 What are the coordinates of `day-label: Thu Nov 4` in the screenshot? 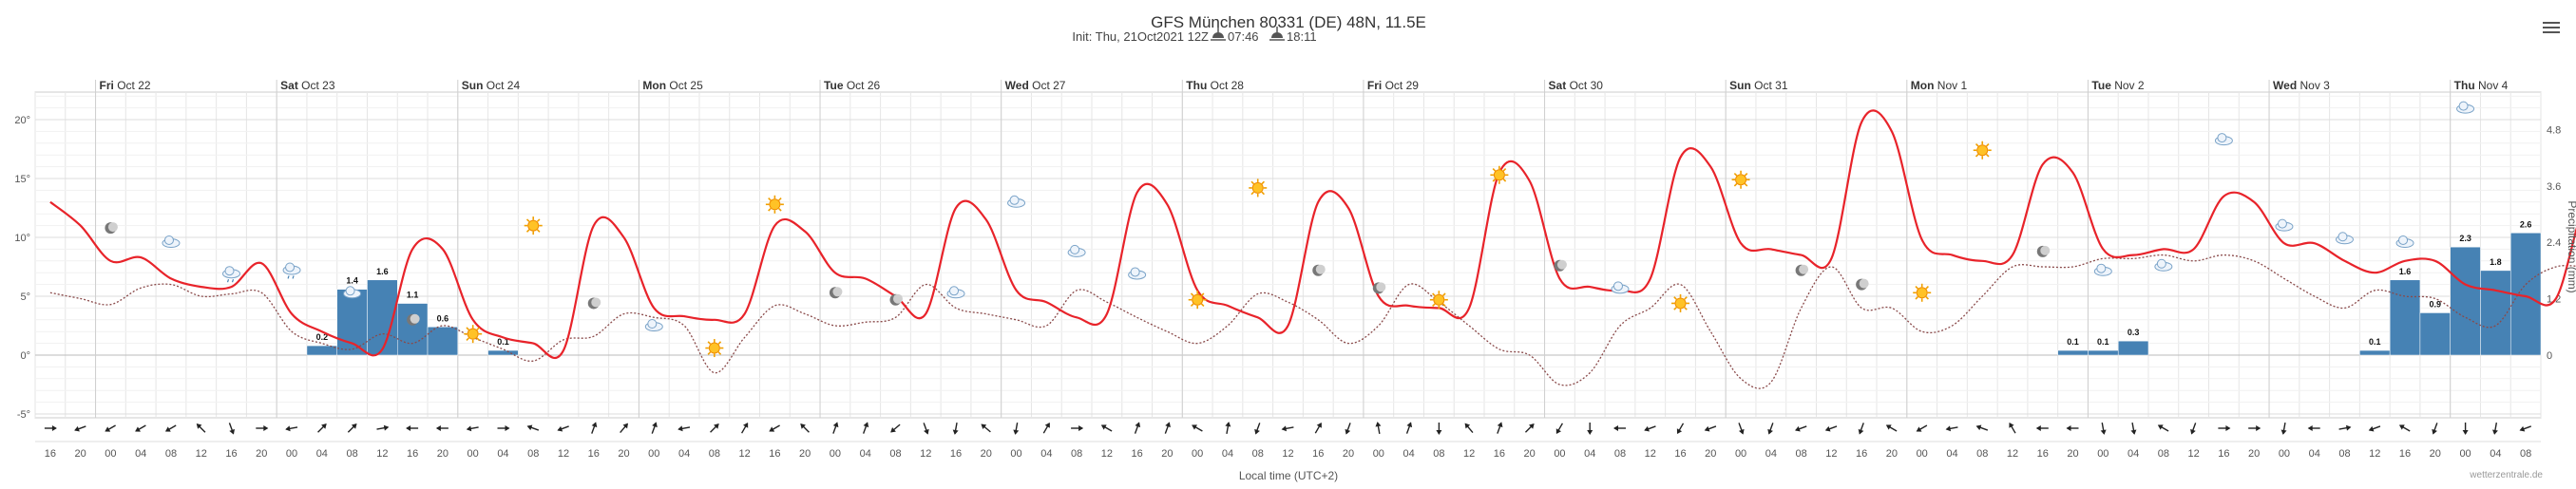 It's located at (2481, 86).